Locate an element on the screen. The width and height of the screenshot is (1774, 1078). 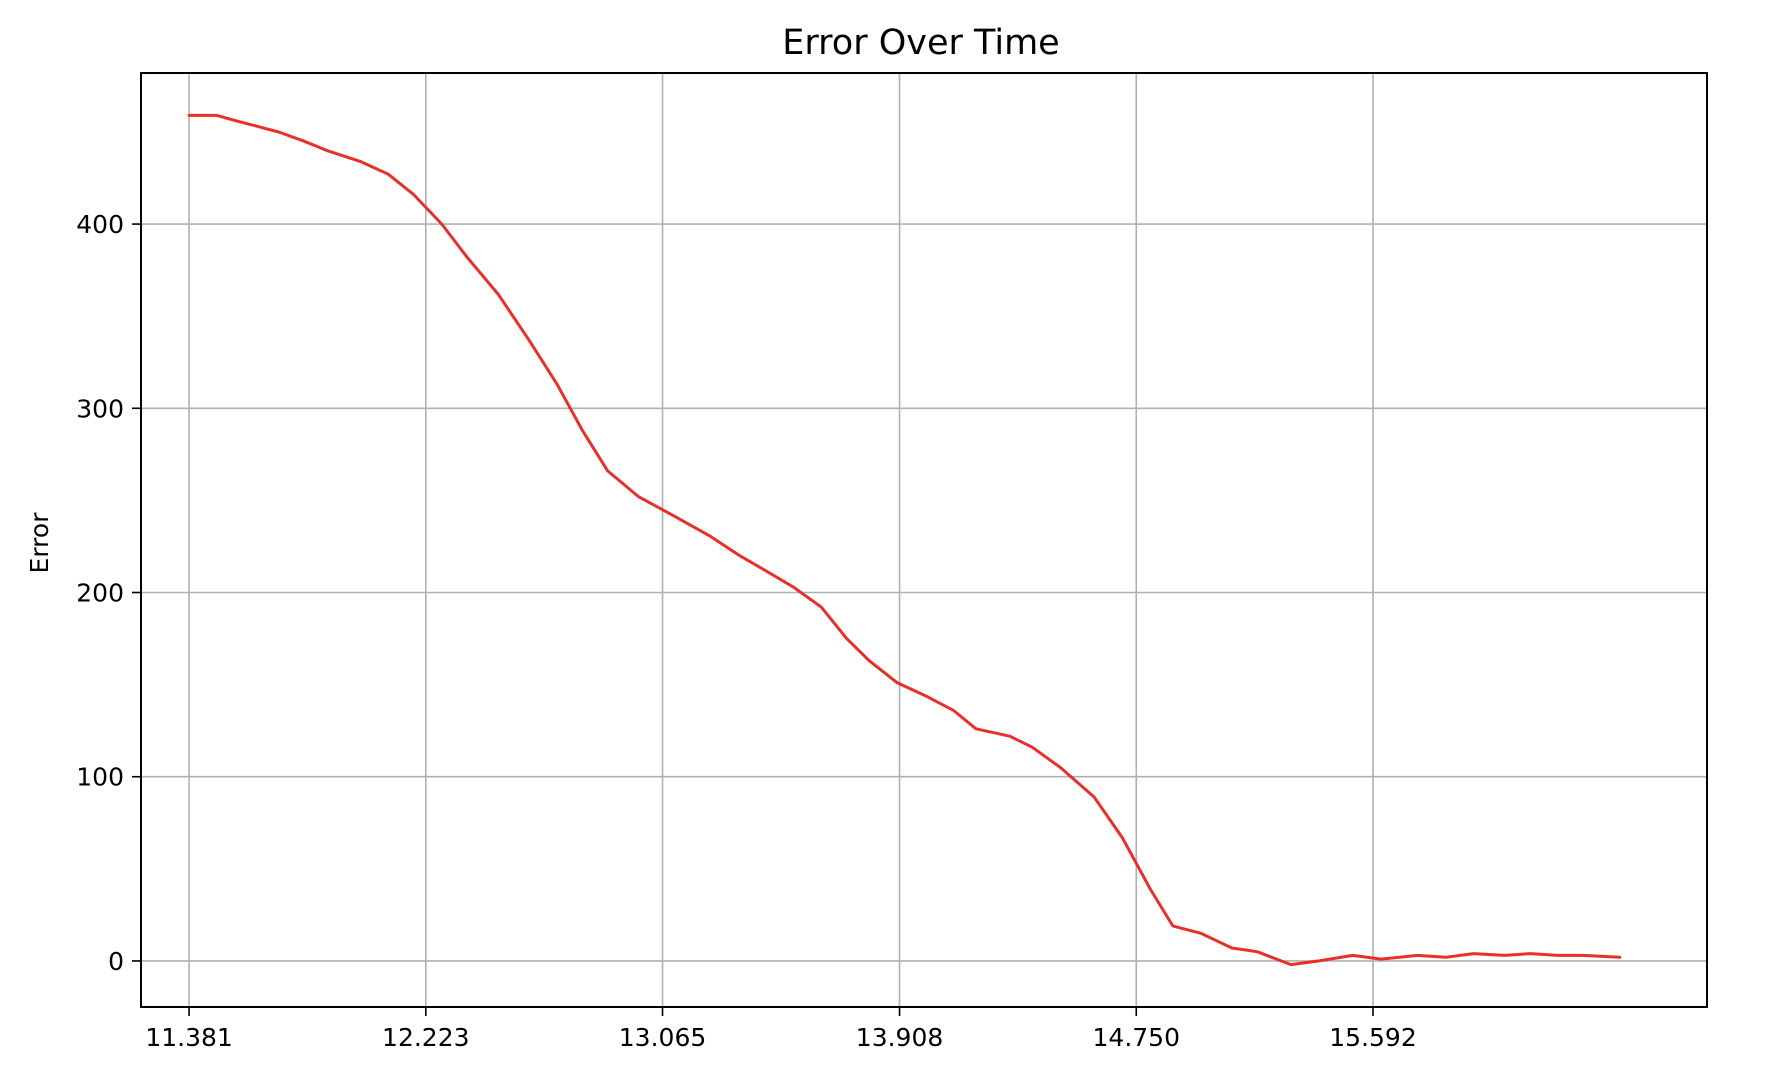
y-axis-label: Error is located at coordinates (39, 543).